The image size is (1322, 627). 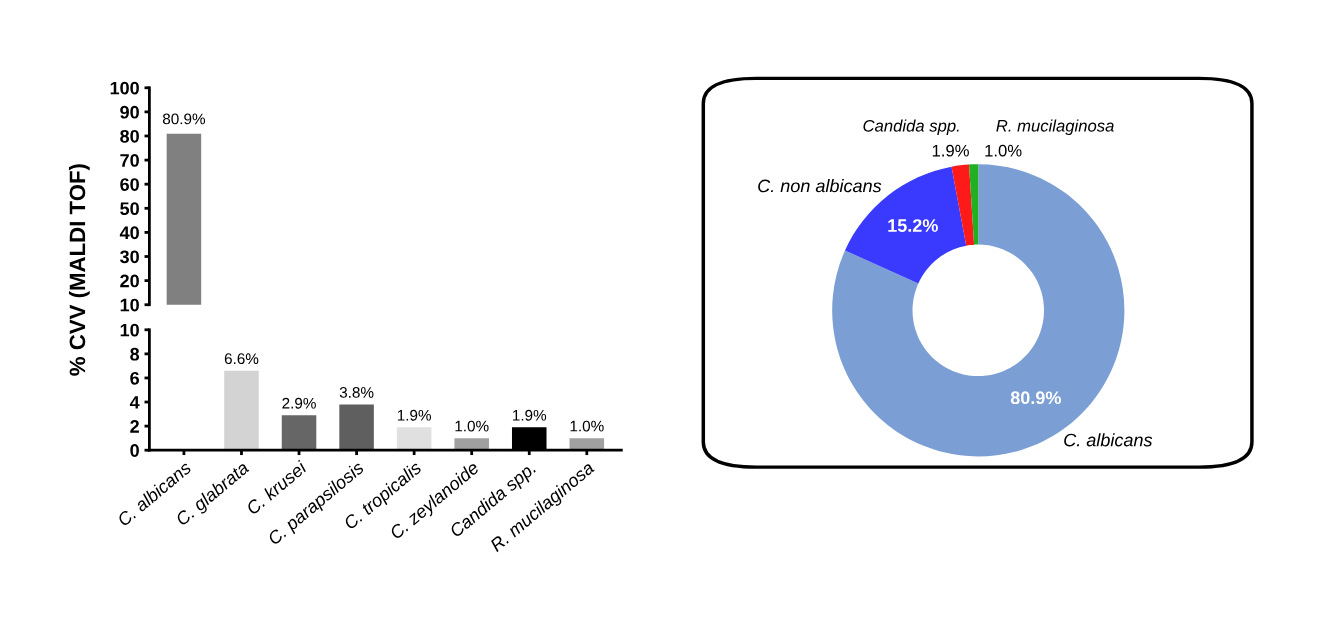 What do you see at coordinates (1055, 127) in the screenshot?
I see `slice-label: R. mucilaginosa` at bounding box center [1055, 127].